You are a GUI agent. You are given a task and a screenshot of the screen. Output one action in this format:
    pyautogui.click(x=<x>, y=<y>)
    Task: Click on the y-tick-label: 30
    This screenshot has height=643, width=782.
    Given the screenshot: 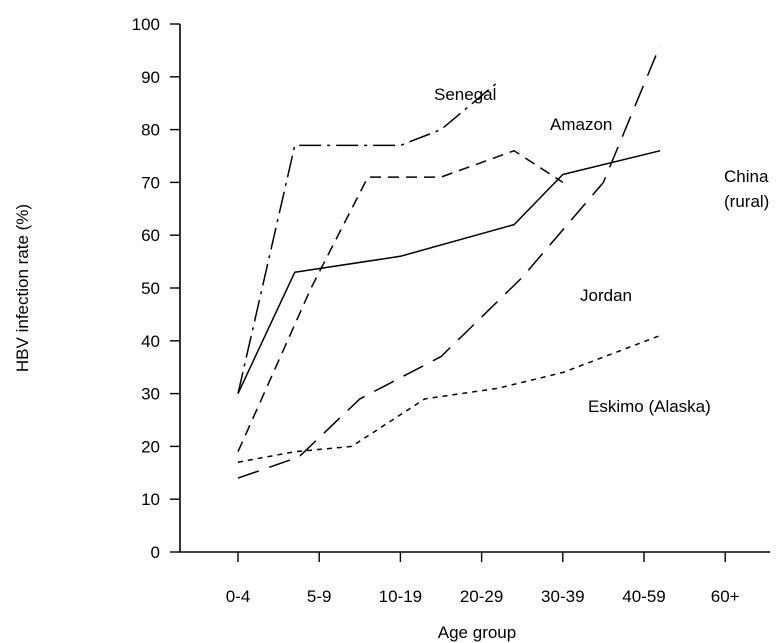 What is the action you would take?
    pyautogui.click(x=150, y=394)
    